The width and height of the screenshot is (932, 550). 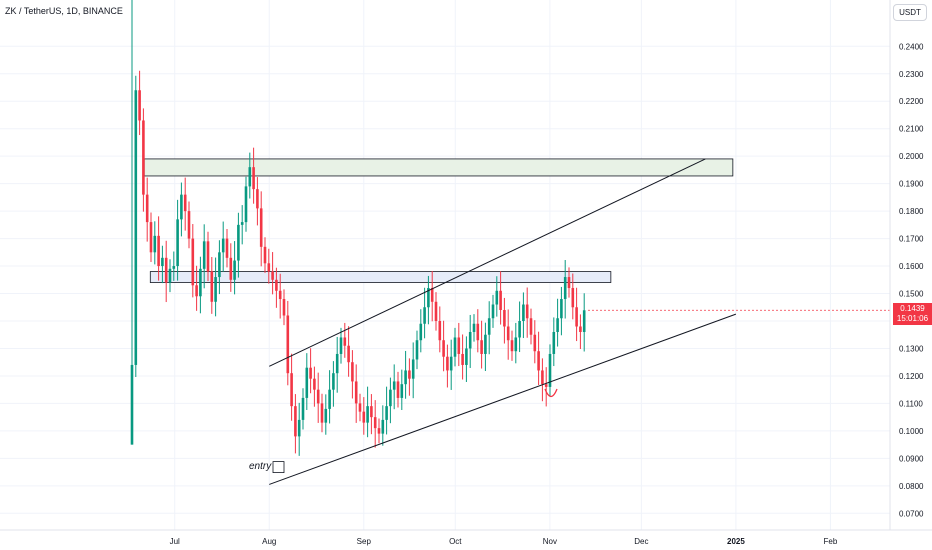 I want to click on y-tick-label: 0.1800, so click(x=911, y=211).